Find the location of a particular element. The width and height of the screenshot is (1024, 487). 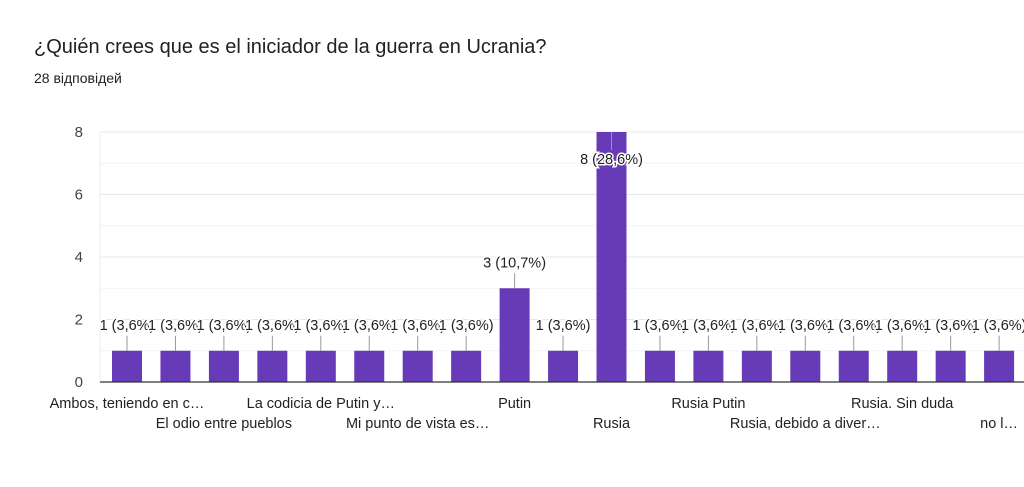

data-label: 8 (28,6%) is located at coordinates (611, 160).